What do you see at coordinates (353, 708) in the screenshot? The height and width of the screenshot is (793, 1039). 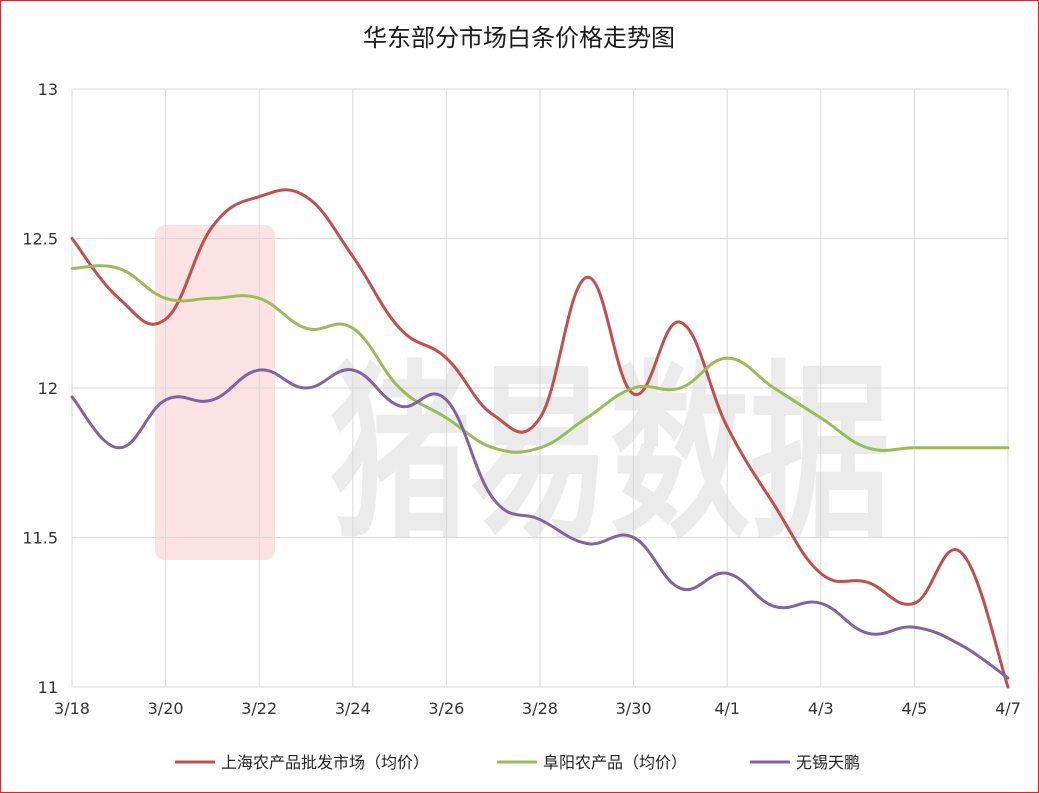 I see `x-tick-label: 3/24` at bounding box center [353, 708].